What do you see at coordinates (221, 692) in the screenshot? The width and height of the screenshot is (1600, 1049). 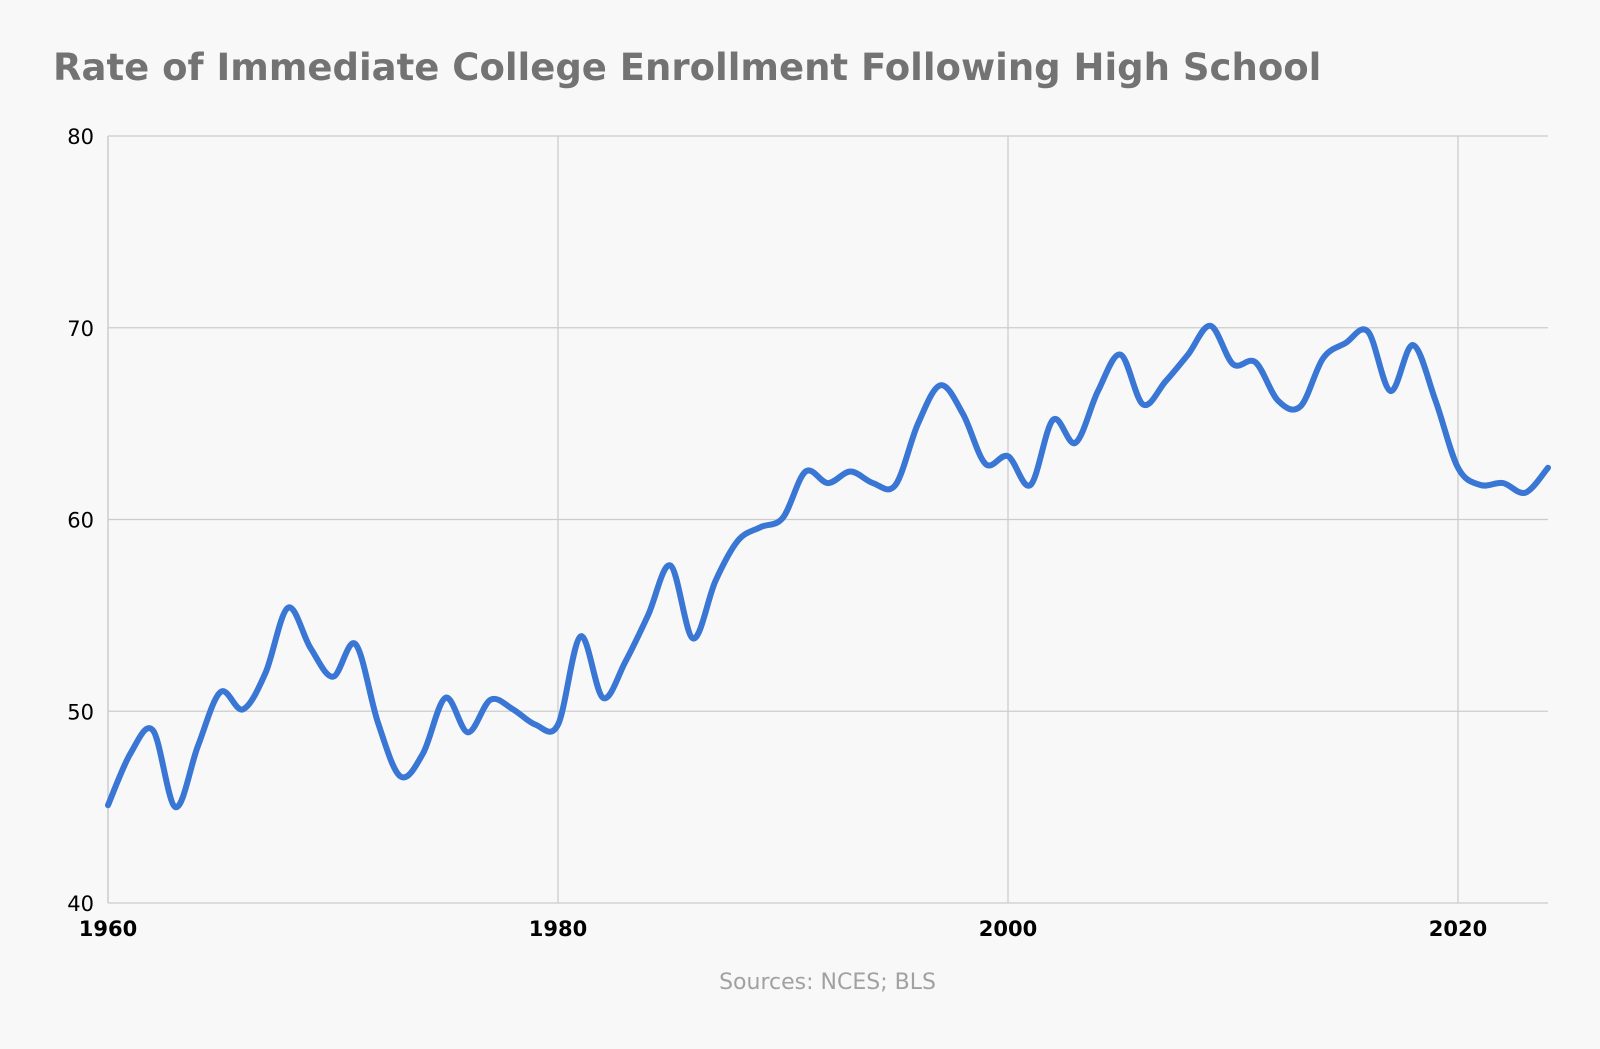 I see `data-point-1965` at bounding box center [221, 692].